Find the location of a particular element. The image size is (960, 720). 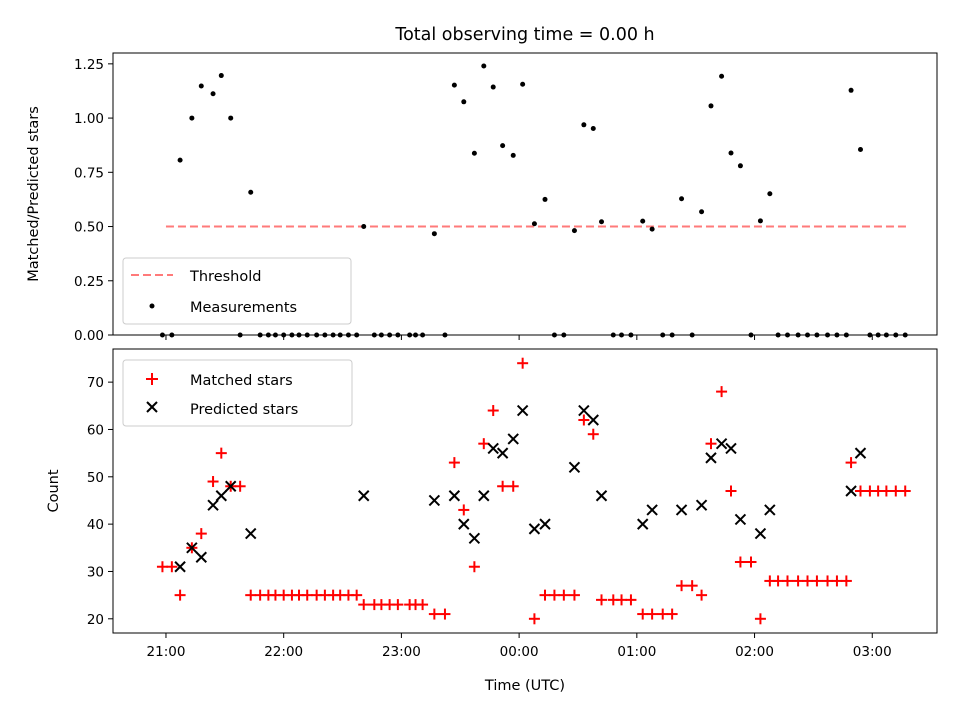

ratio-legend-box is located at coordinates (237, 291).